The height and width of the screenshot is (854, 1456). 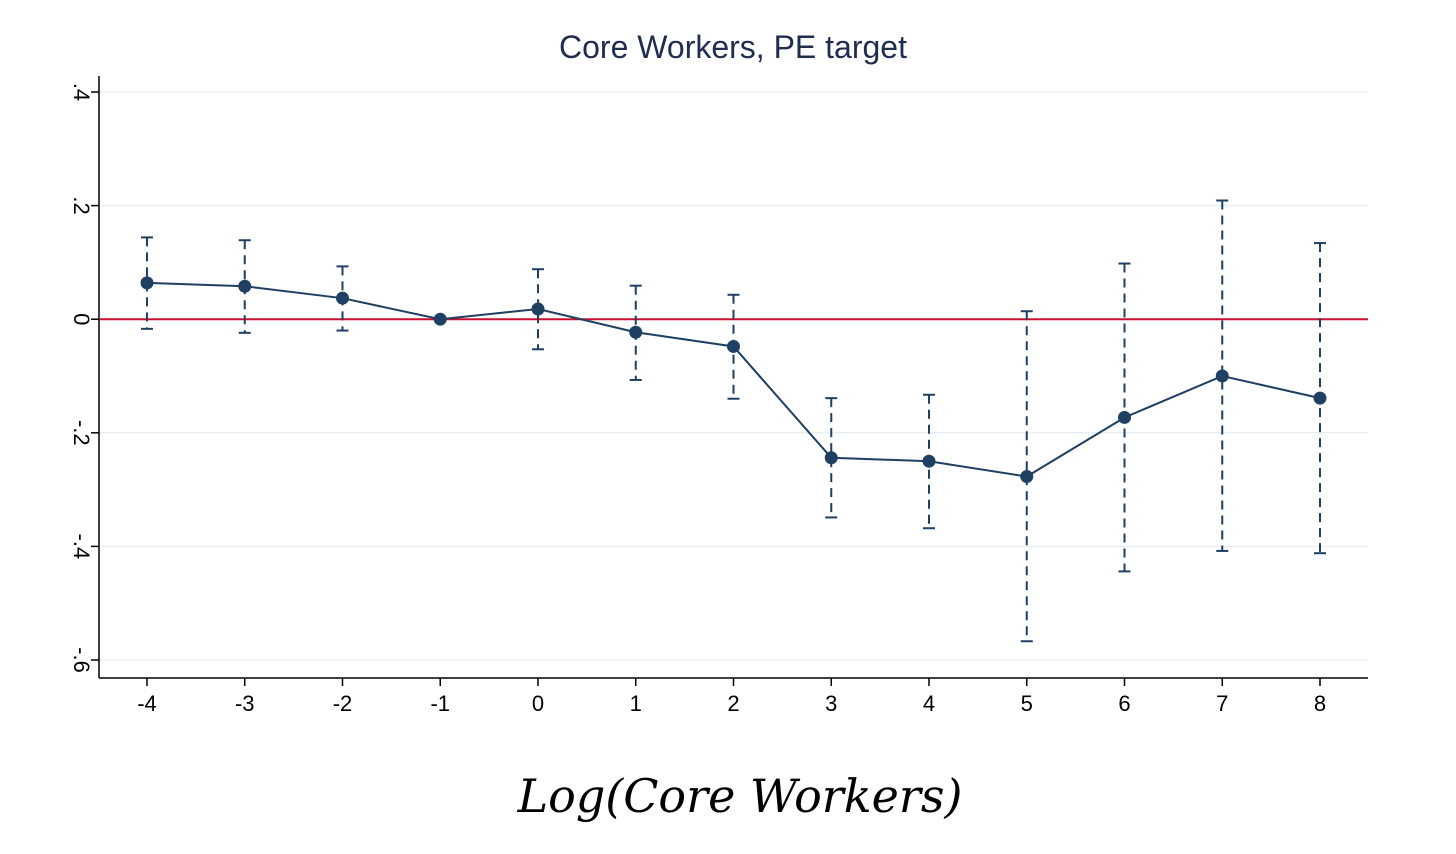 I want to click on x-tick-label: 7, so click(x=1222, y=703).